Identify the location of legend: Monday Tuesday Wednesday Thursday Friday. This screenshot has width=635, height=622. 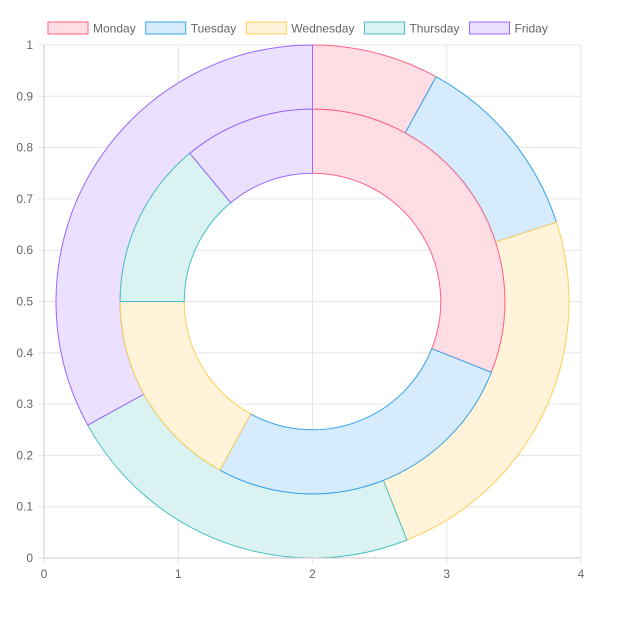
(297, 28).